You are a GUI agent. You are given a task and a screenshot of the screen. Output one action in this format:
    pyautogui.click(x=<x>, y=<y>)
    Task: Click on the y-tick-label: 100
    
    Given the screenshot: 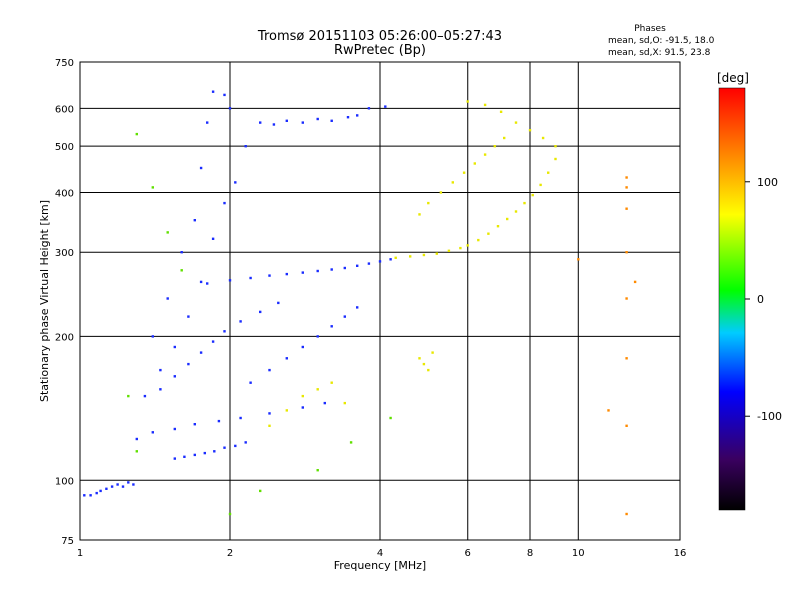 What is the action you would take?
    pyautogui.click(x=64, y=481)
    